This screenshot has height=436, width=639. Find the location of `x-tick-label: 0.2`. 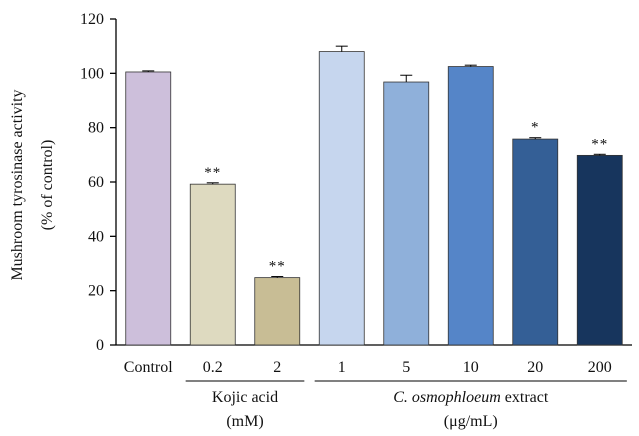

x-tick-label: 0.2 is located at coordinates (213, 367).